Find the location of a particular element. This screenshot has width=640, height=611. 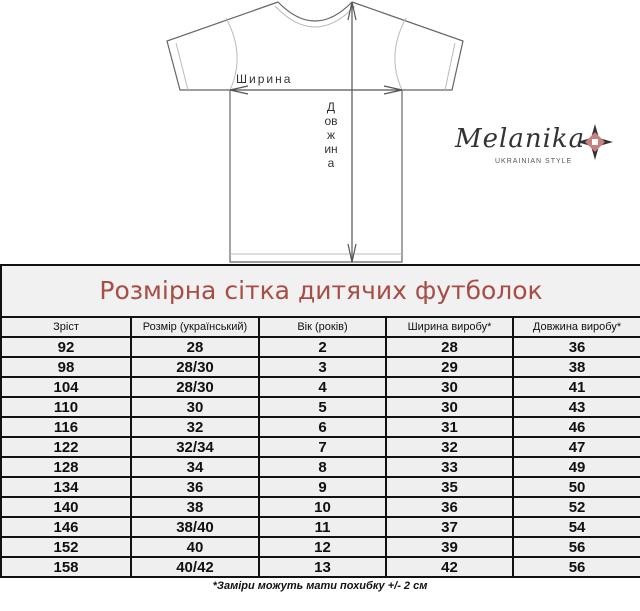

width-label: Ширина is located at coordinates (264, 79).